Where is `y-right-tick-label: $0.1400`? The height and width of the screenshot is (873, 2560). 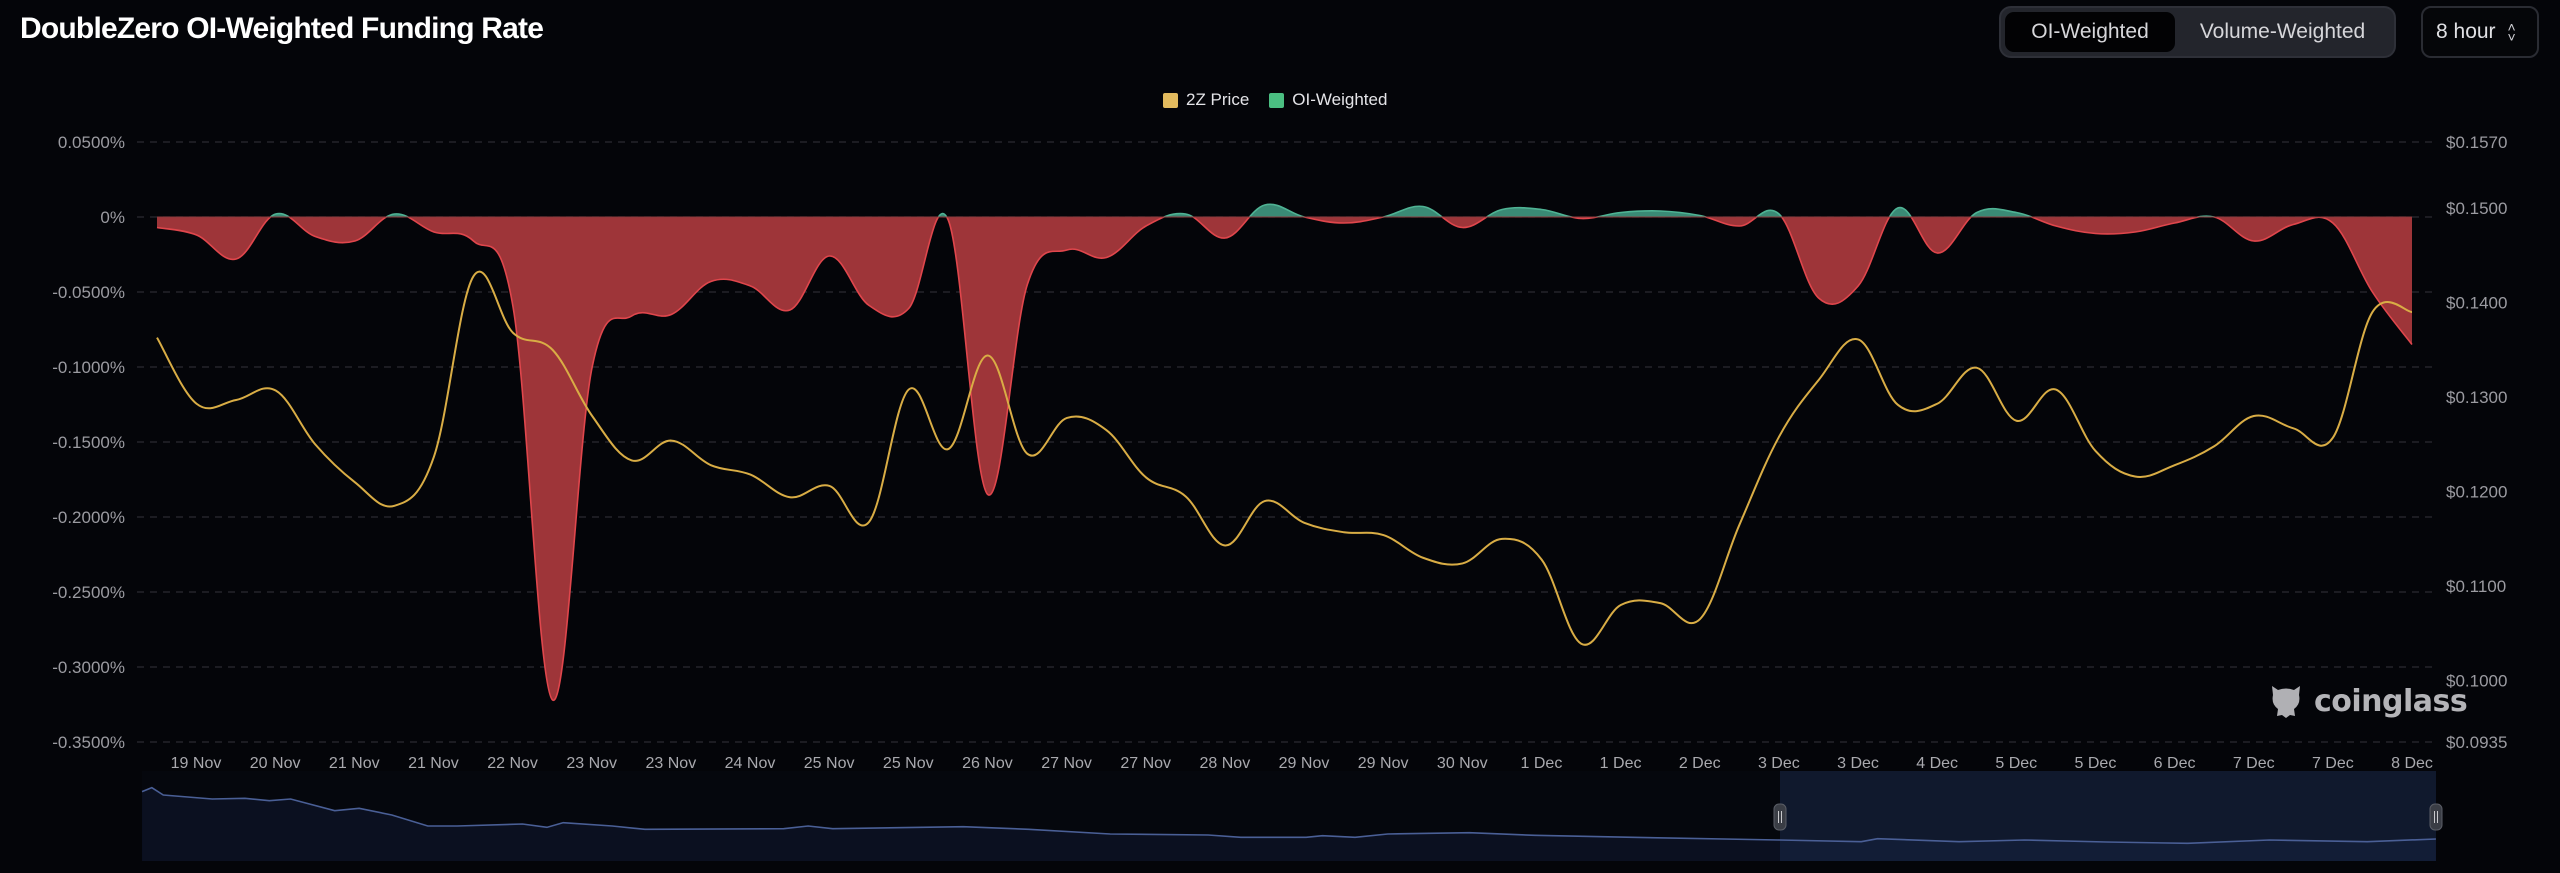
y-right-tick-label: $0.1400 is located at coordinates (2476, 303).